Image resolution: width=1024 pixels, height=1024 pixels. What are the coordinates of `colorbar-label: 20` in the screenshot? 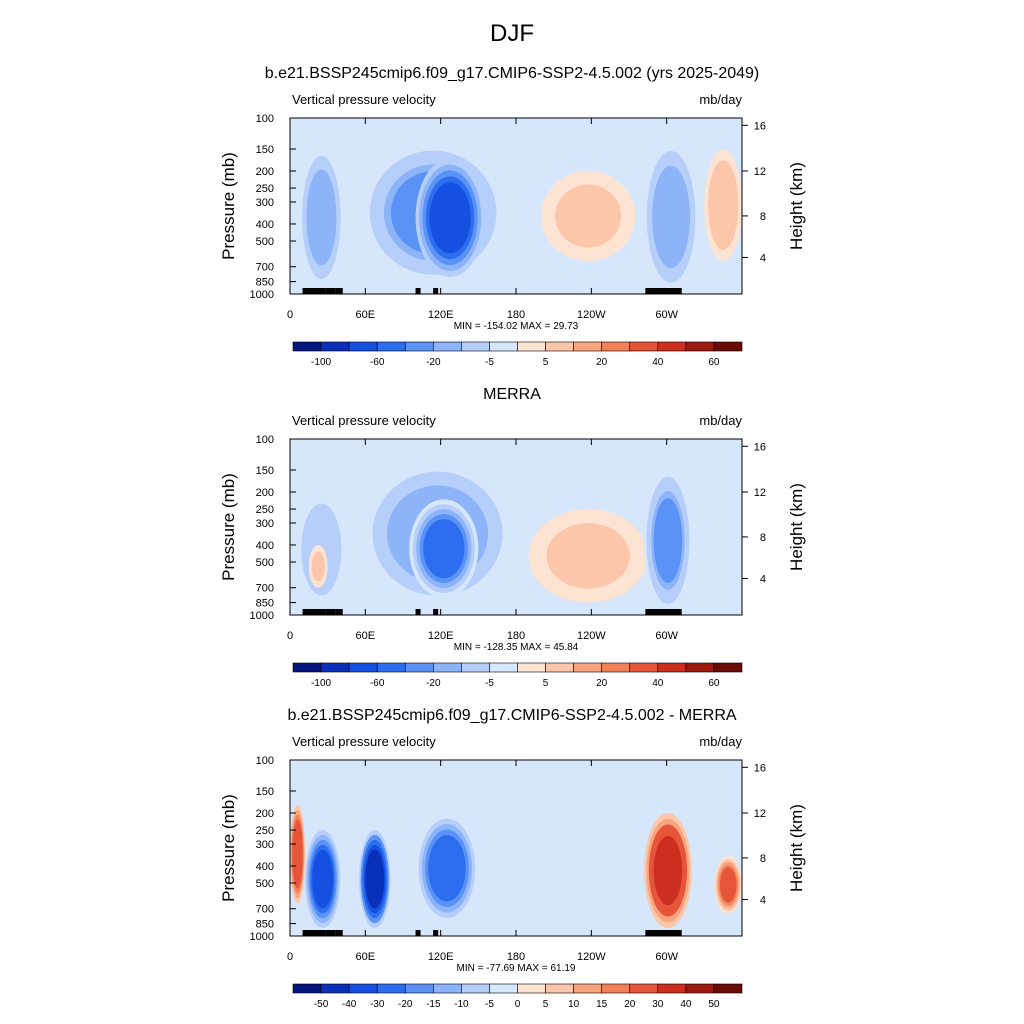 It's located at (630, 1004).